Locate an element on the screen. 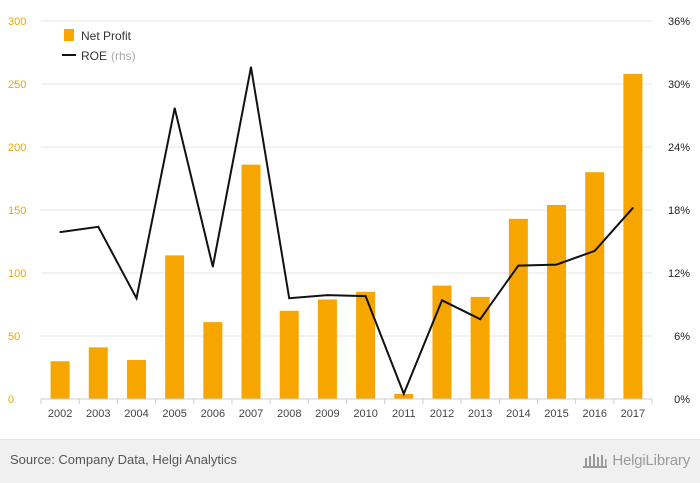 Image resolution: width=700 pixels, height=483 pixels. x-tick-label: 2002 is located at coordinates (60, 414).